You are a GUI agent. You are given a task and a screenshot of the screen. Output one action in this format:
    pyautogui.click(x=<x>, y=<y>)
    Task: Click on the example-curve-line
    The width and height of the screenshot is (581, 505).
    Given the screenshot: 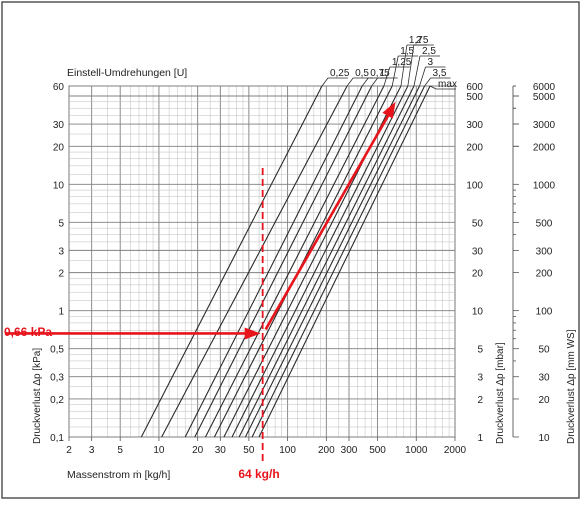 What is the action you would take?
    pyautogui.click(x=328, y=220)
    